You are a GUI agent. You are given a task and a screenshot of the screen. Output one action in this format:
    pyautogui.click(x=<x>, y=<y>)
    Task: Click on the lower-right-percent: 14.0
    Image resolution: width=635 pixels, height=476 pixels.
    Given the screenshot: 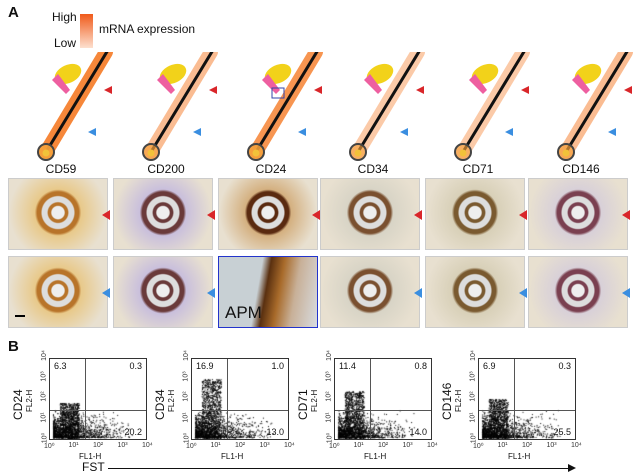 What is the action you would take?
    pyautogui.click(x=418, y=432)
    